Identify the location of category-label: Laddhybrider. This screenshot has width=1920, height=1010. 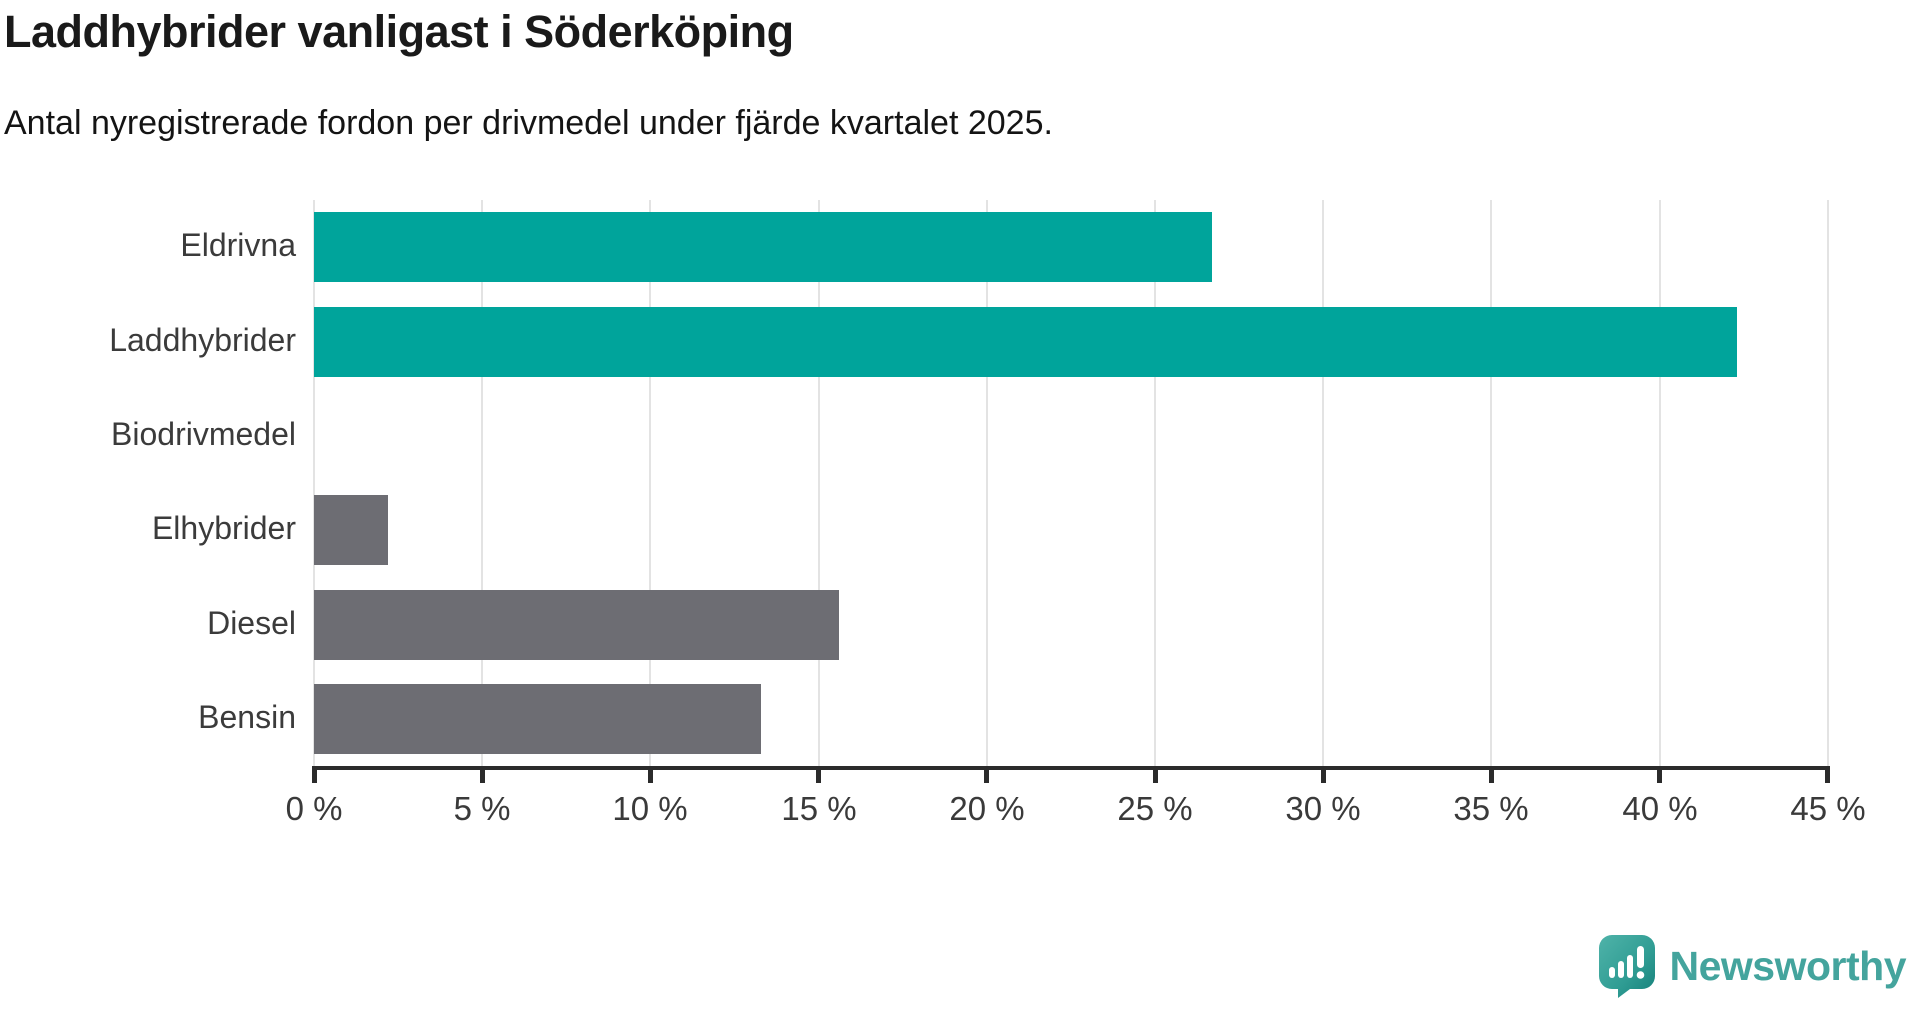
(202, 340).